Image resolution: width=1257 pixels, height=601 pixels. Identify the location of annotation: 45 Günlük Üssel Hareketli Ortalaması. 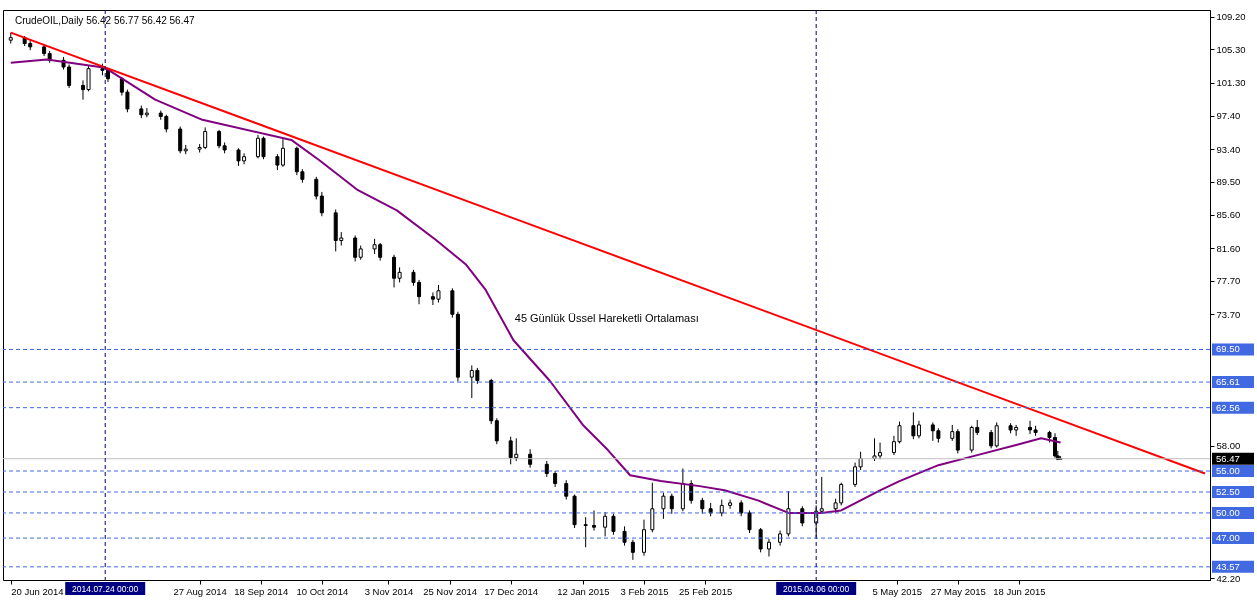
(606, 317).